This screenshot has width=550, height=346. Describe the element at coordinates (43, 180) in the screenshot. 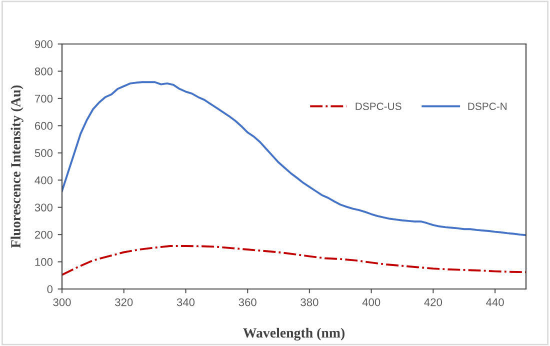

I see `y-tick-label: 400` at that location.